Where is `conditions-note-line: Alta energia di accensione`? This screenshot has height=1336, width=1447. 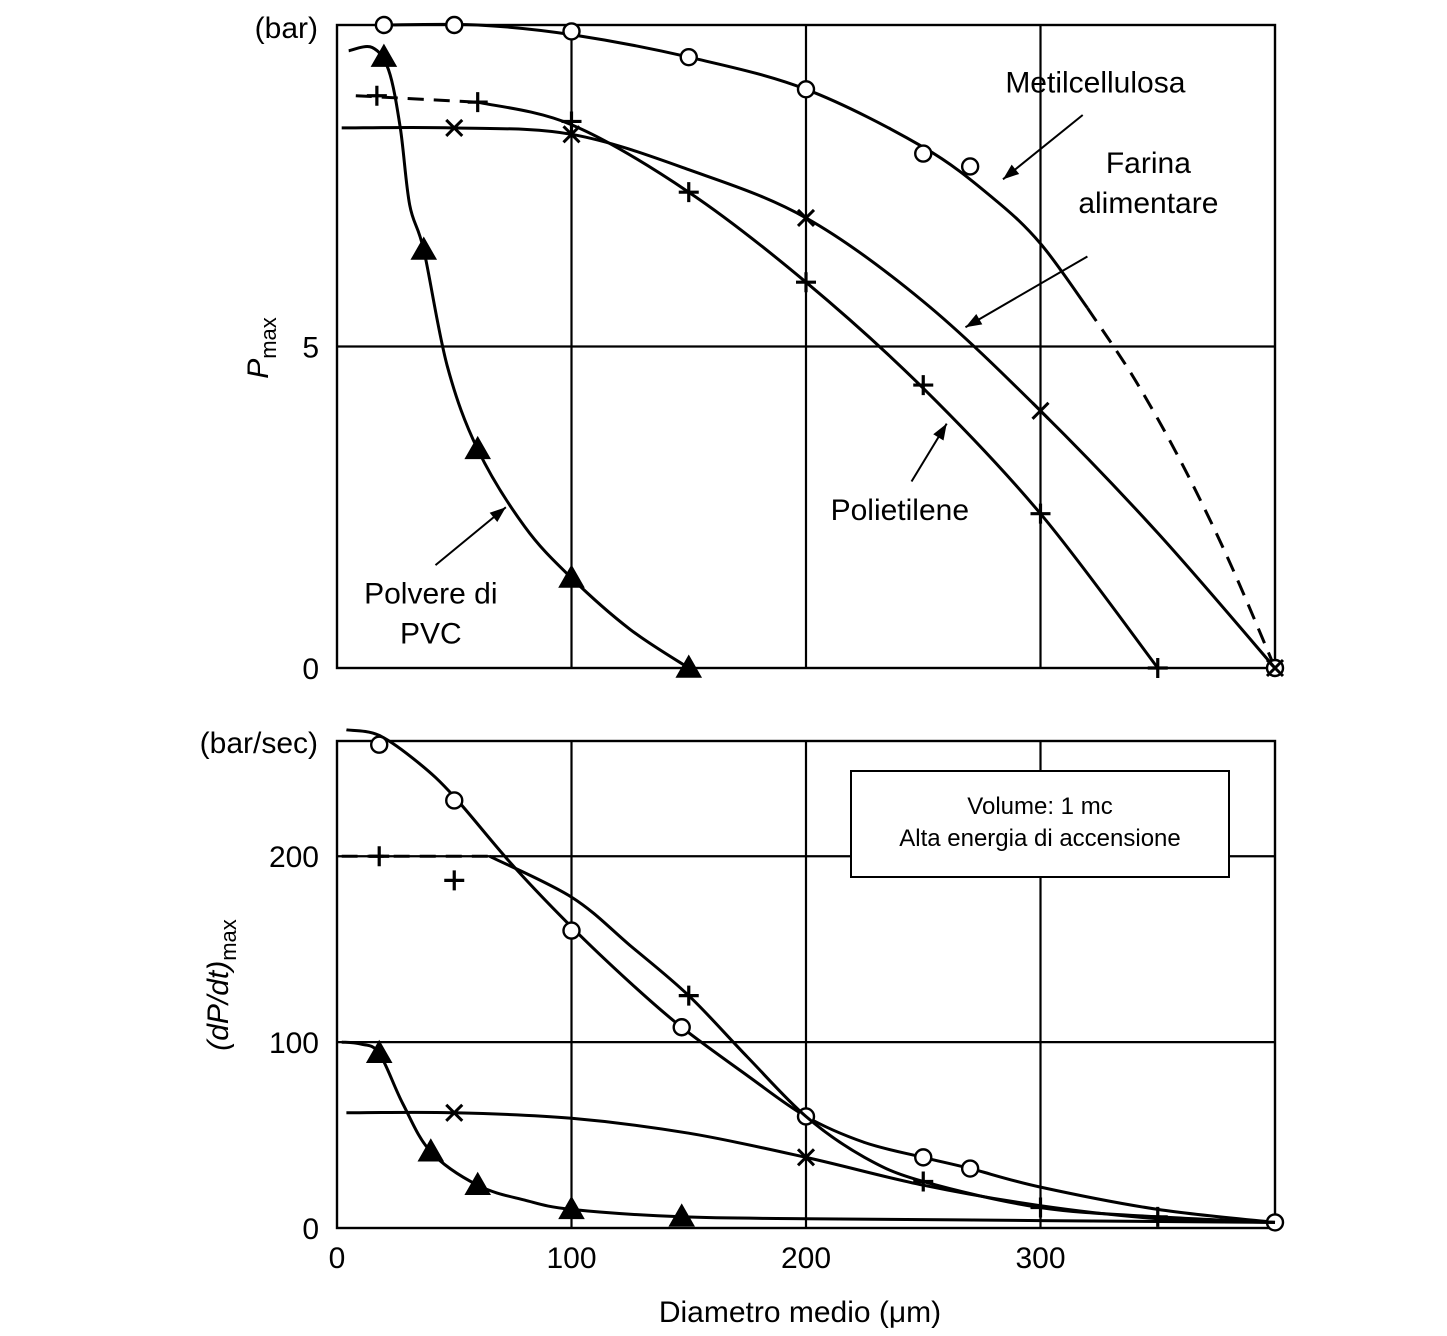
conditions-note-line: Alta energia di accensione is located at coordinates (1040, 838).